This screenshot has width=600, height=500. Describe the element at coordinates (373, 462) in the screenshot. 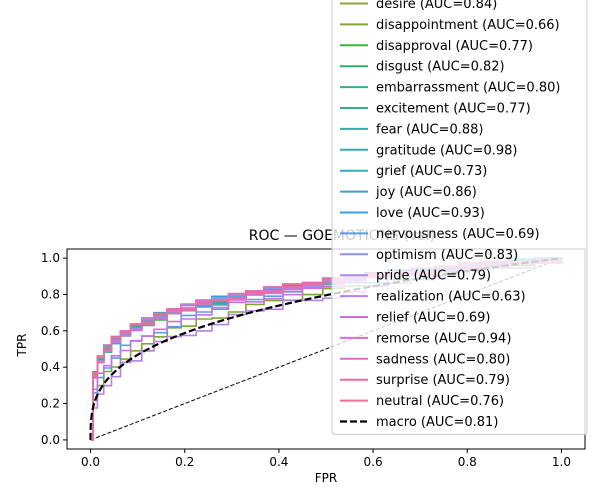

I see `x-tick-label: 0.6` at that location.